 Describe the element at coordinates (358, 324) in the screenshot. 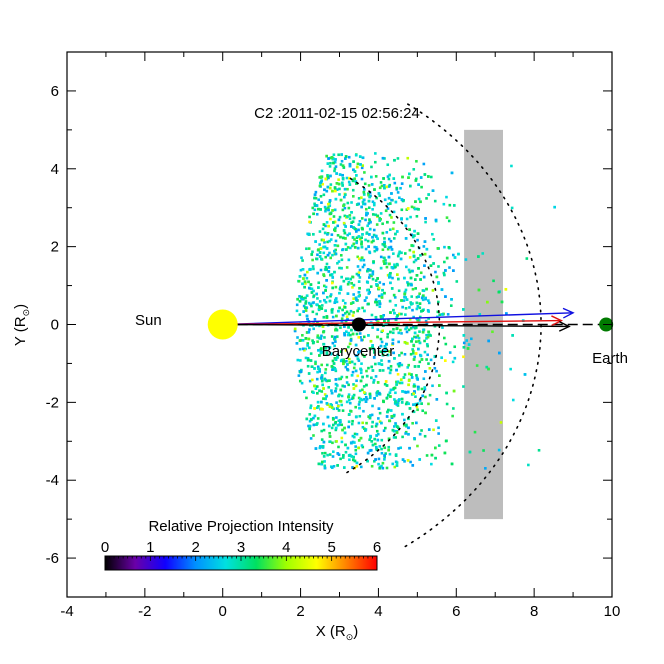

I see `barycenter-marker` at that location.